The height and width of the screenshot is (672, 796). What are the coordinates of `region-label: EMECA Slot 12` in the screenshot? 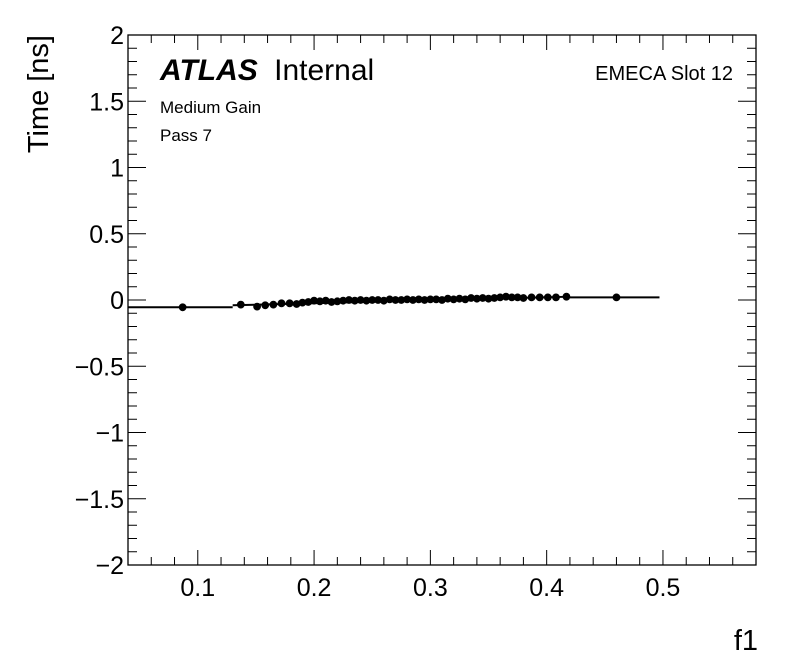 It's located at (664, 74).